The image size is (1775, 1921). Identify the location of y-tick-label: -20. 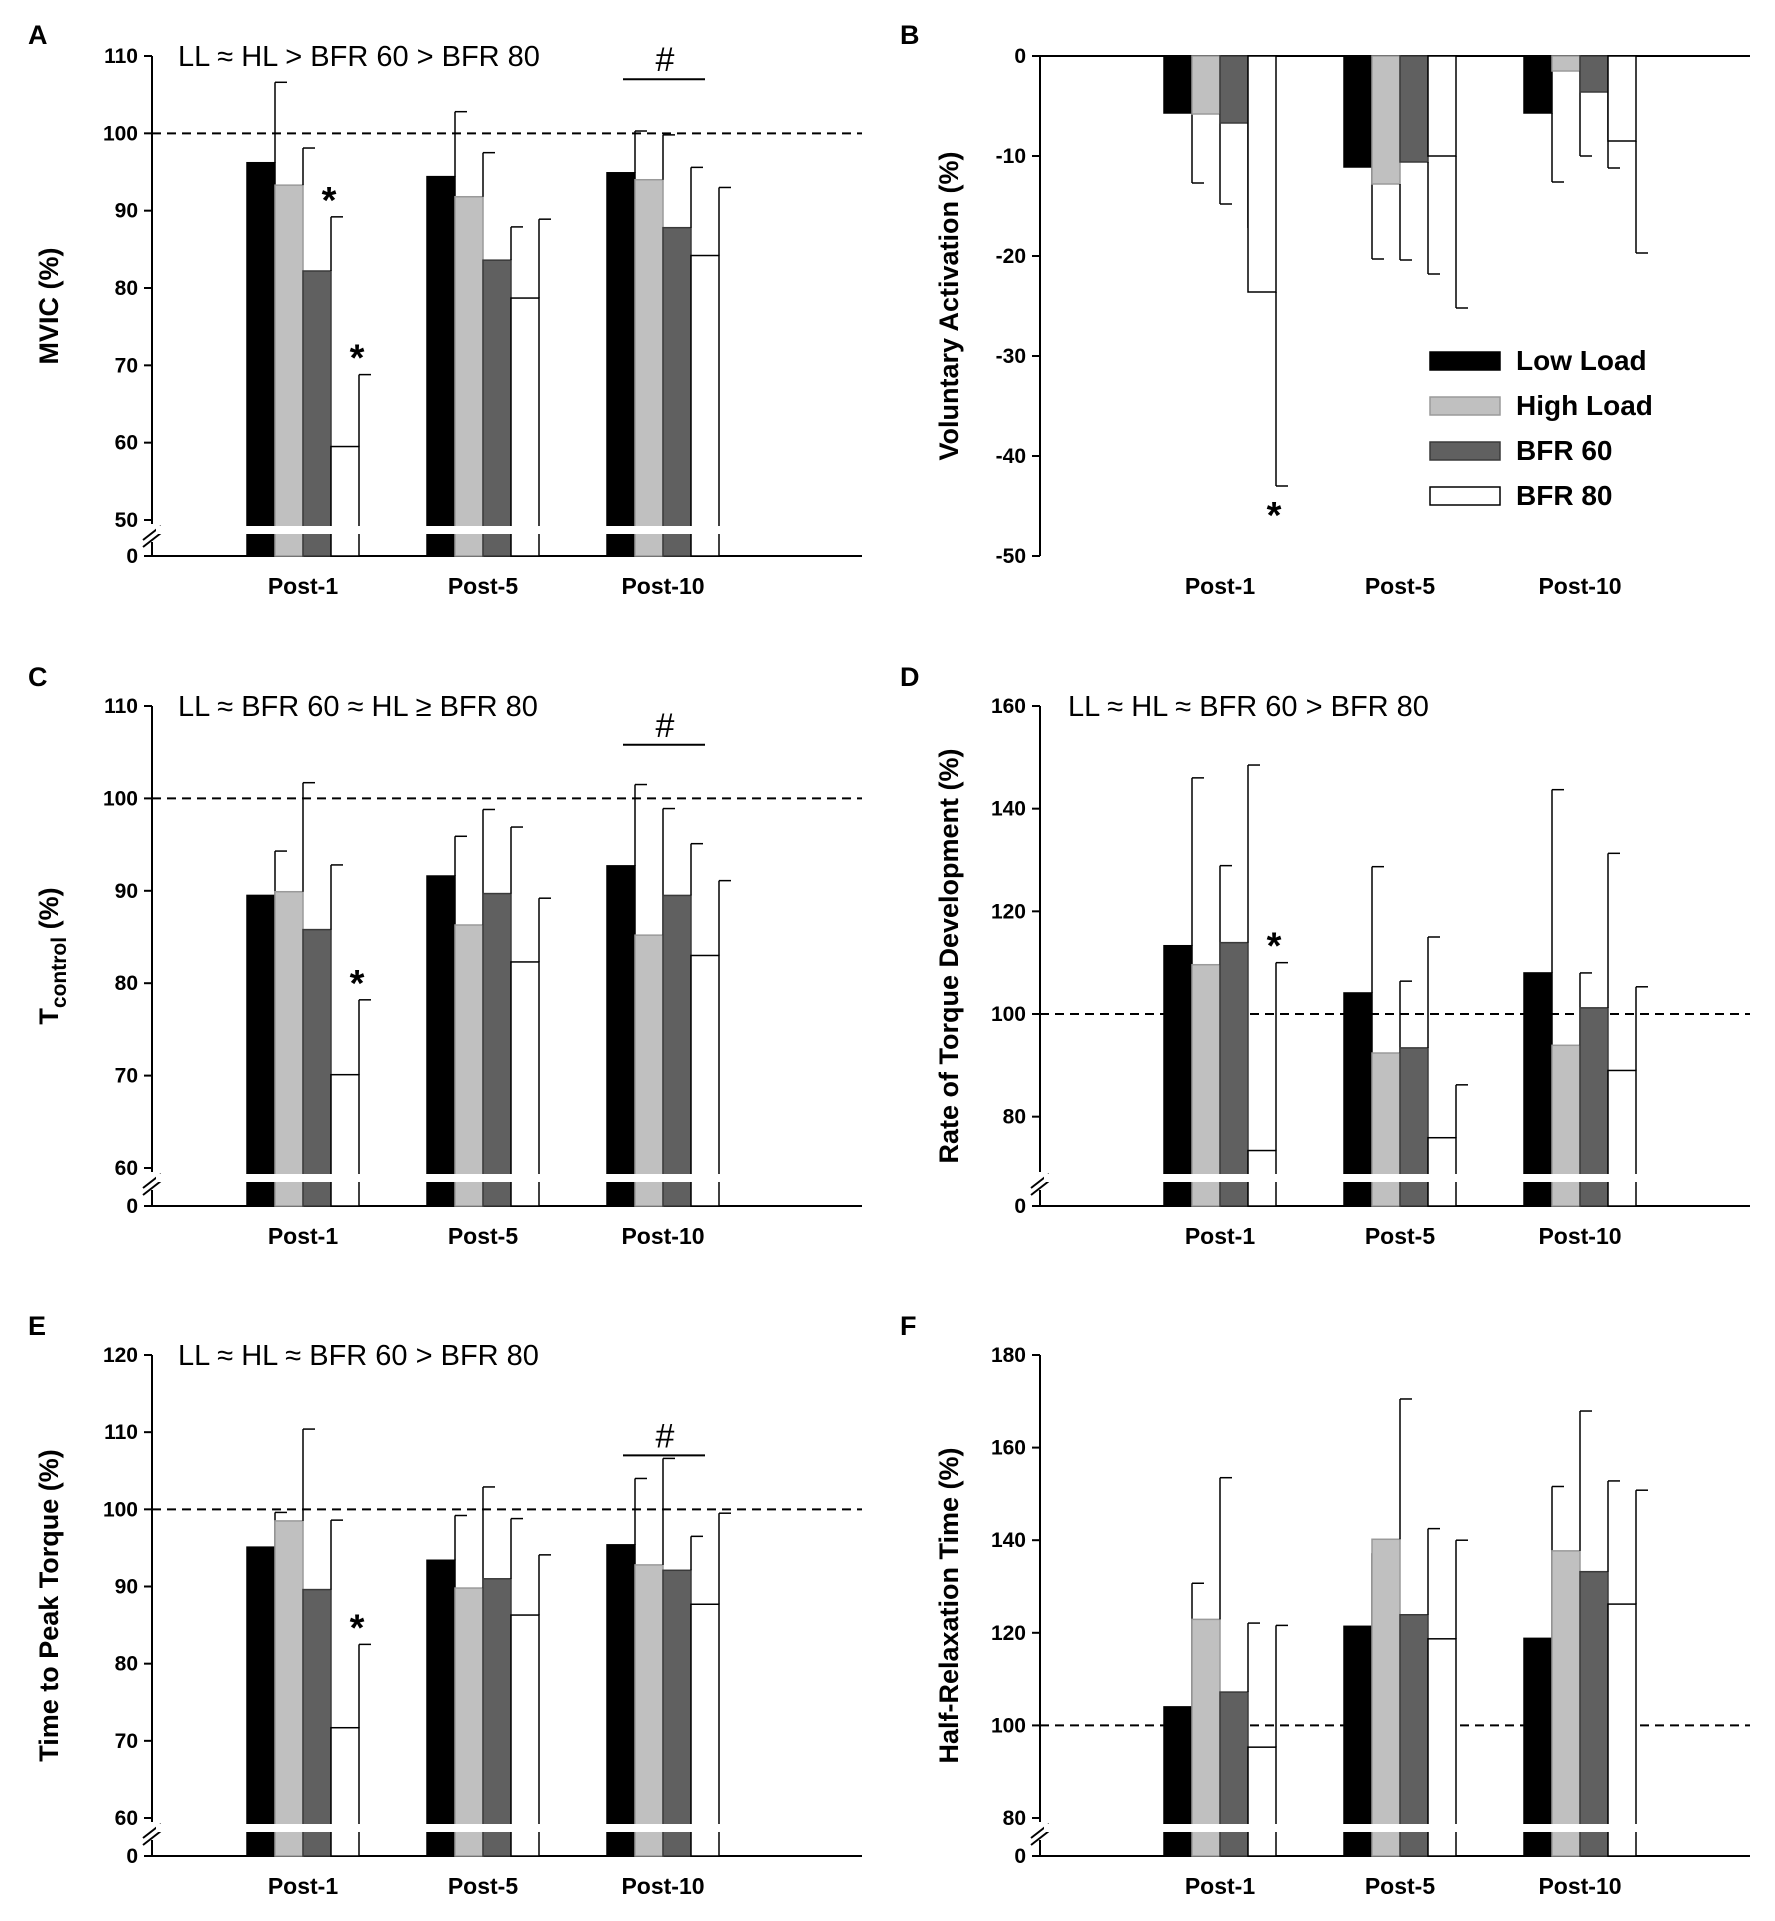
(1011, 256).